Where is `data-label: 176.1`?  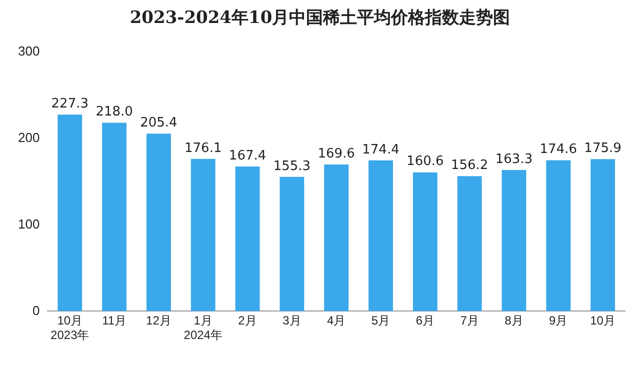 data-label: 176.1 is located at coordinates (203, 148).